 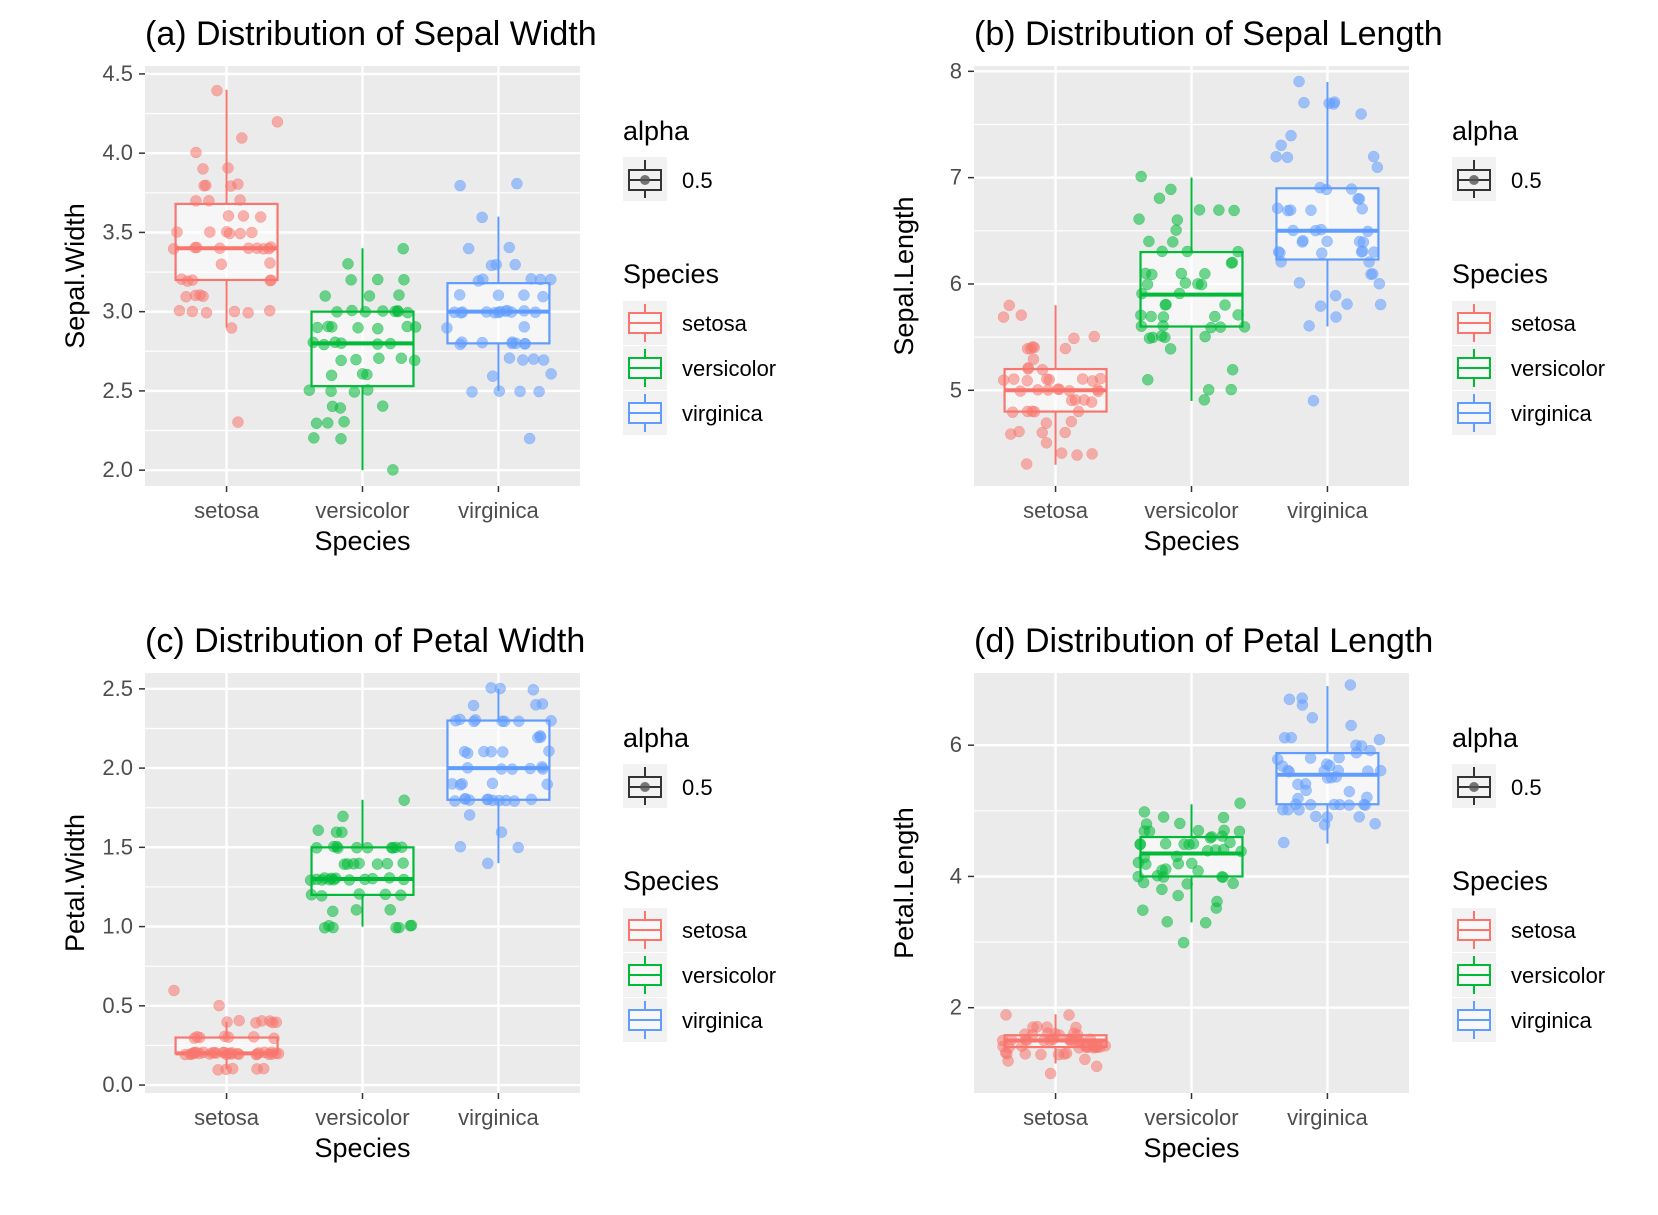 What do you see at coordinates (371, 34) in the screenshot?
I see `chart-title: (a) Distribution of Sepal Width` at bounding box center [371, 34].